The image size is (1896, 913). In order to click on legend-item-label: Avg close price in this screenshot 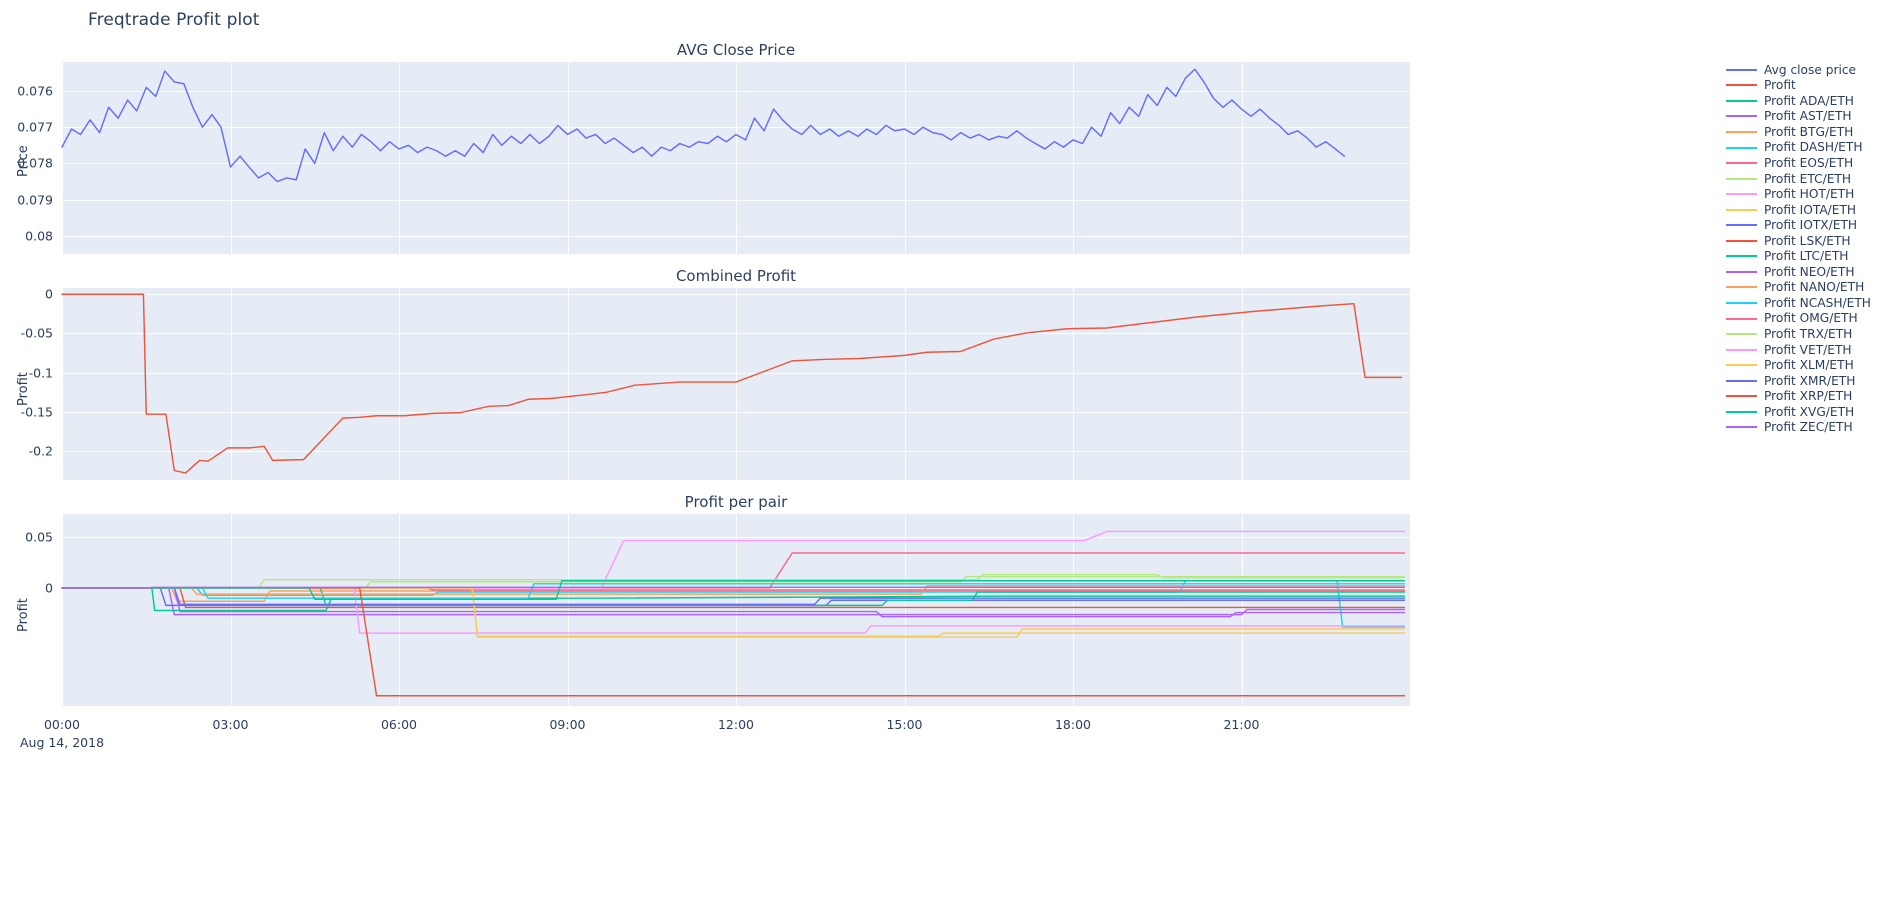, I will do `click(1810, 69)`.